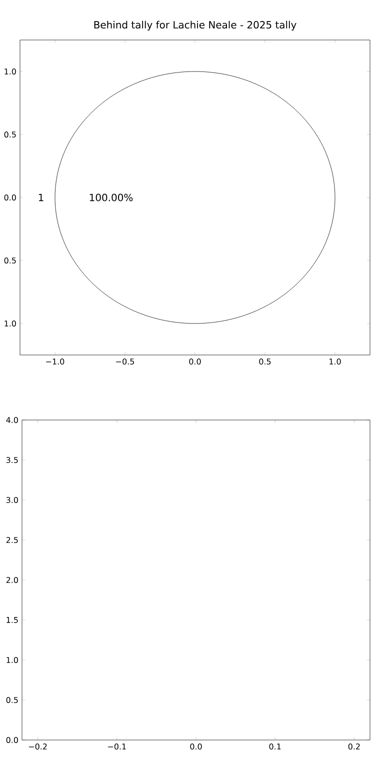  Describe the element at coordinates (111, 198) in the screenshot. I see `data-label: 100.00%` at that location.